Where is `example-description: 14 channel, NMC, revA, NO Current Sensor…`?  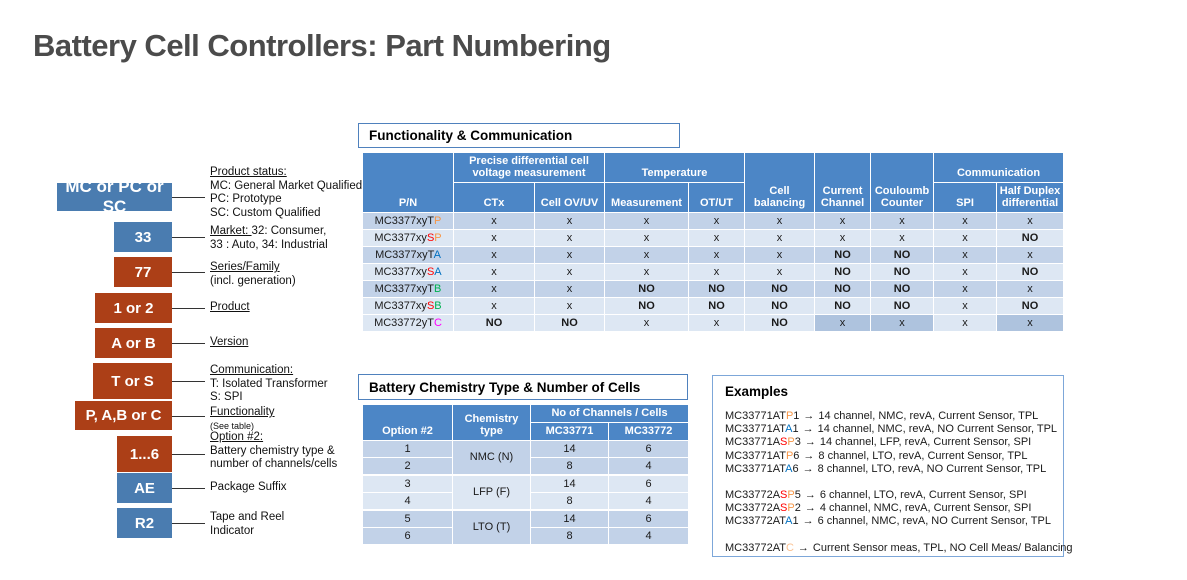
example-description: 14 channel, NMC, revA, NO Current Sensor… is located at coordinates (937, 429).